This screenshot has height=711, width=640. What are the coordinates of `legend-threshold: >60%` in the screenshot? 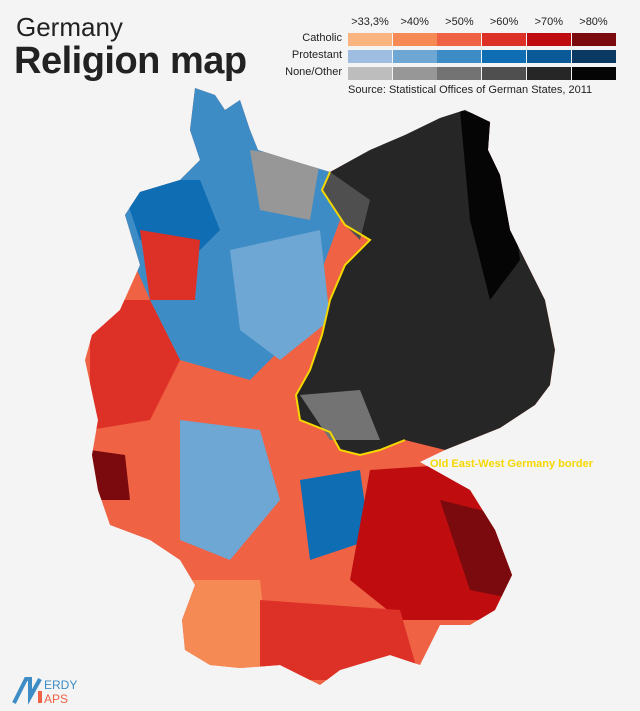 It's located at (504, 22).